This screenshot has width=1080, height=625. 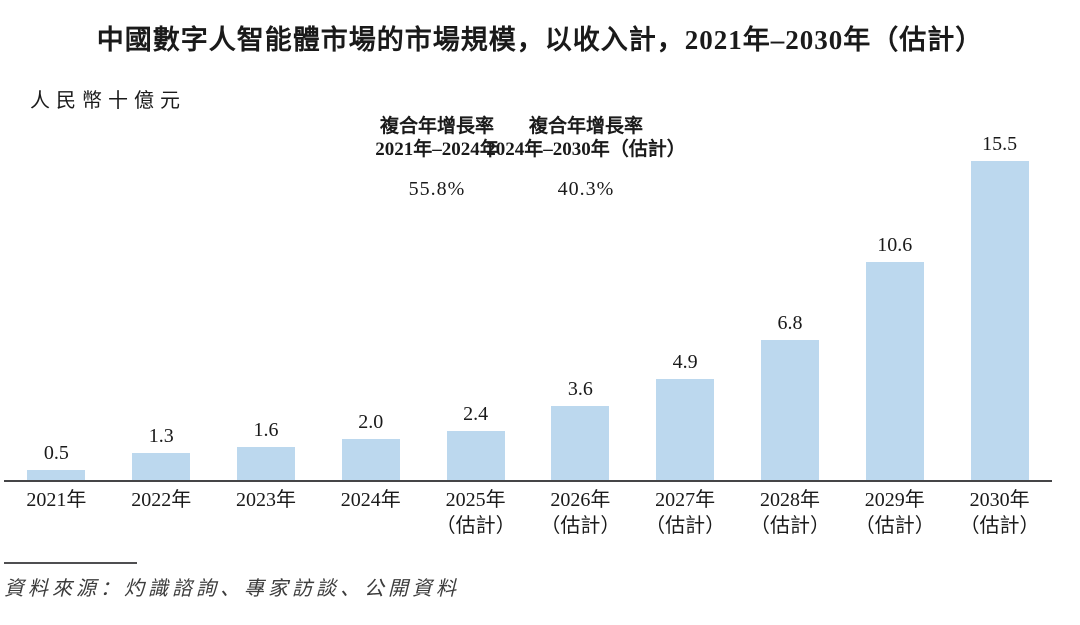 I want to click on bar-group: 1.6, so click(x=266, y=449).